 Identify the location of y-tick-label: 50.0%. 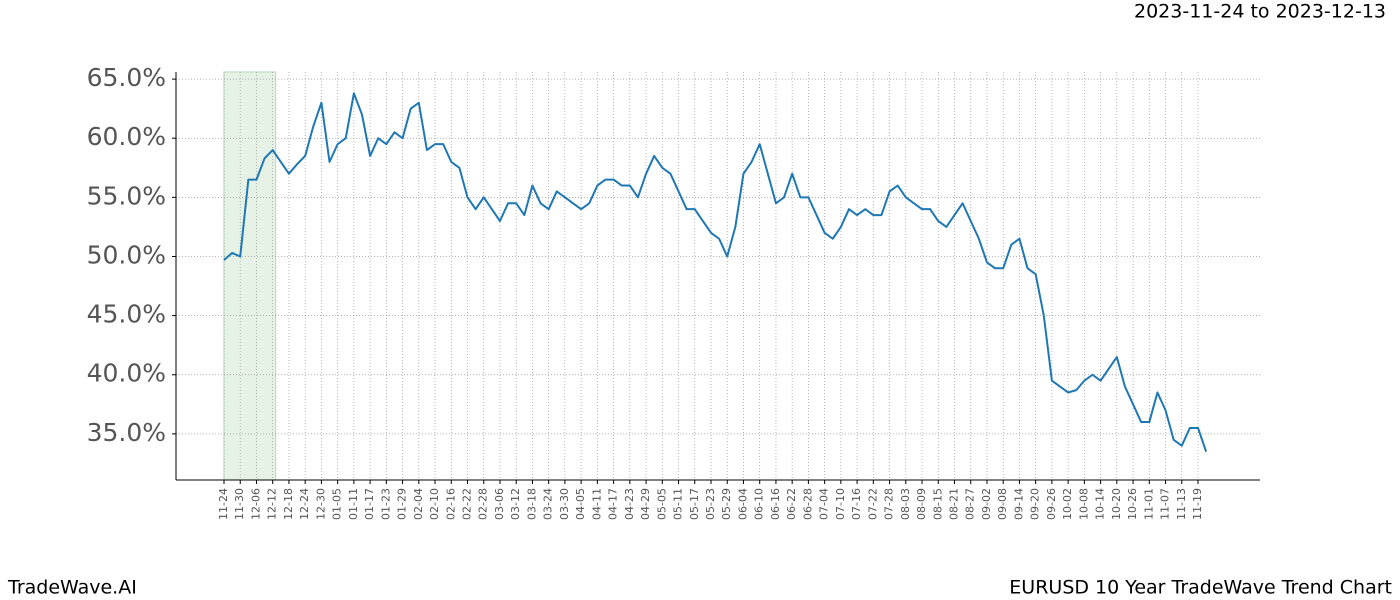
(126, 254).